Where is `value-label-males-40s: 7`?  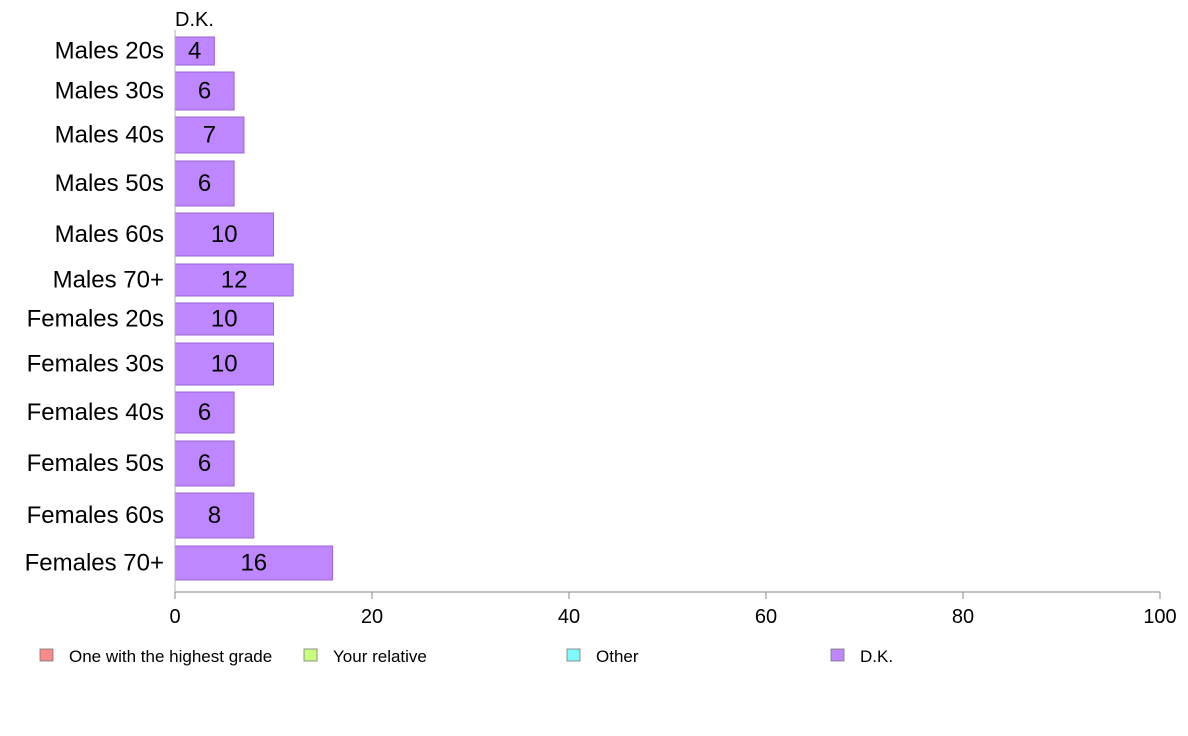 value-label-males-40s: 7 is located at coordinates (209, 135).